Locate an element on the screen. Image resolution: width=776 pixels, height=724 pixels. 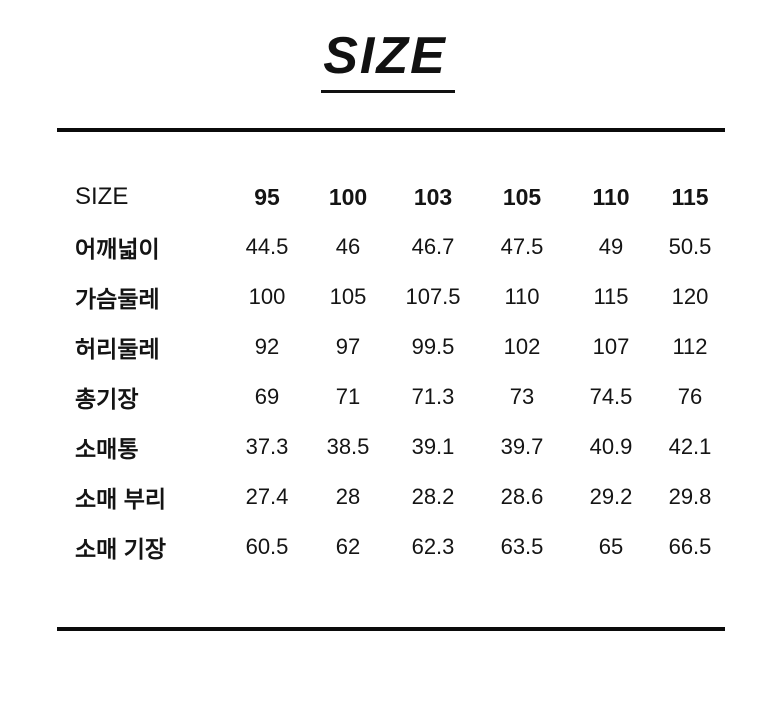
size-value: 50.5 is located at coordinates (690, 246).